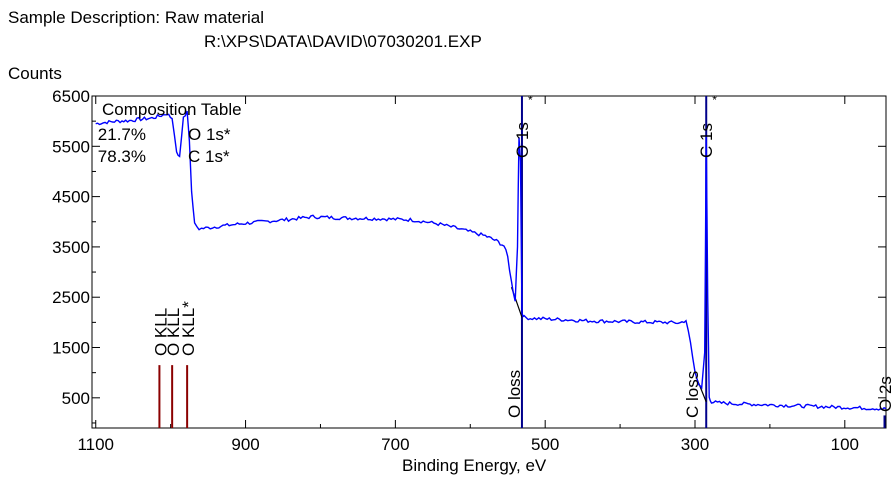 Image resolution: width=892 pixels, height=480 pixels. I want to click on sample-description: Sample Description: Raw material, so click(136, 17).